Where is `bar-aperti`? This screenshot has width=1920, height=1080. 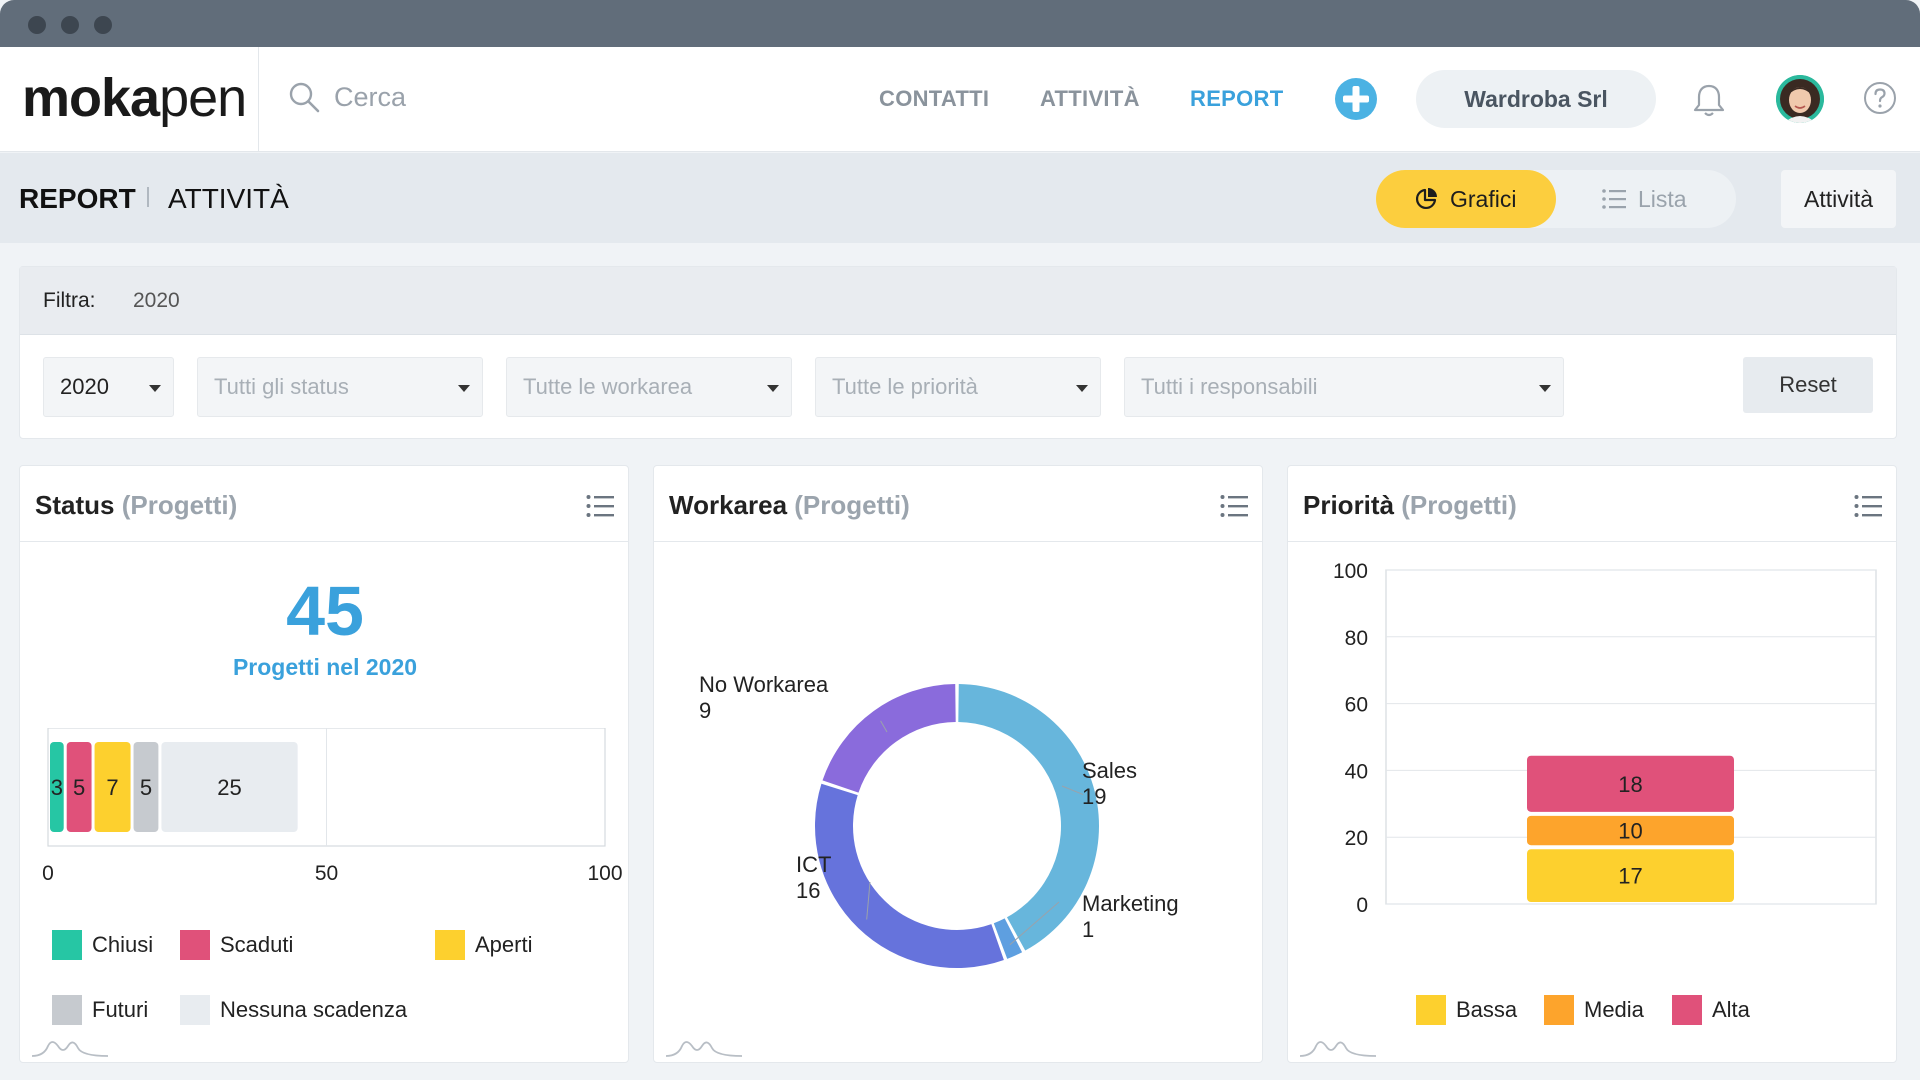
bar-aperti is located at coordinates (112, 787).